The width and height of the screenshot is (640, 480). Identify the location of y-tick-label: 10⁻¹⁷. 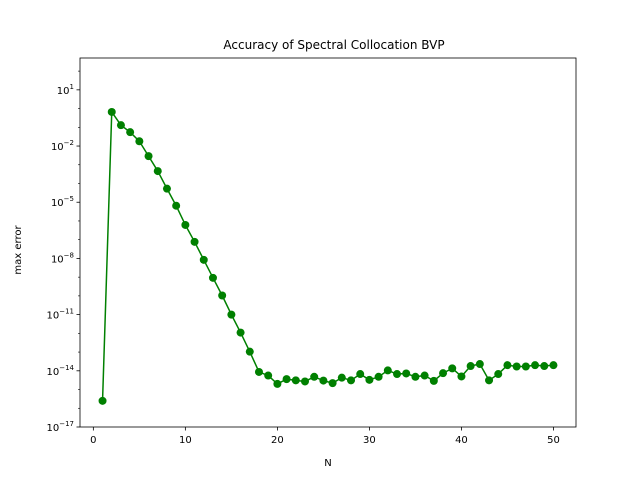
(60, 427).